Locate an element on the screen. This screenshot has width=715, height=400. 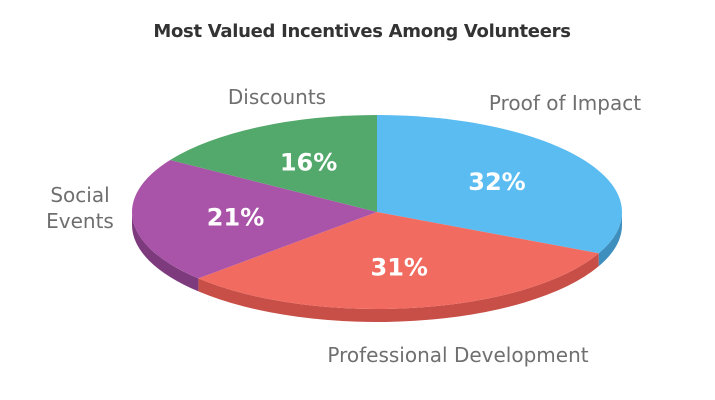
slice-side-professional-development is located at coordinates (398, 287).